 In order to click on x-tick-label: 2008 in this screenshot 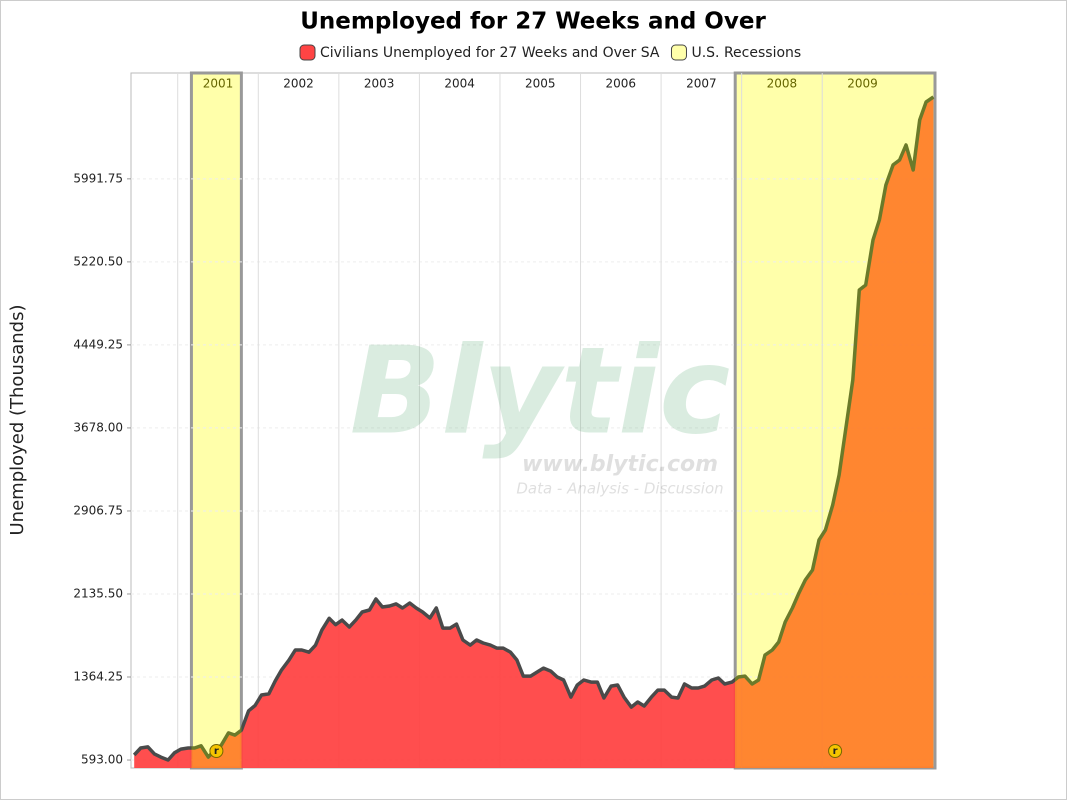, I will do `click(782, 84)`.